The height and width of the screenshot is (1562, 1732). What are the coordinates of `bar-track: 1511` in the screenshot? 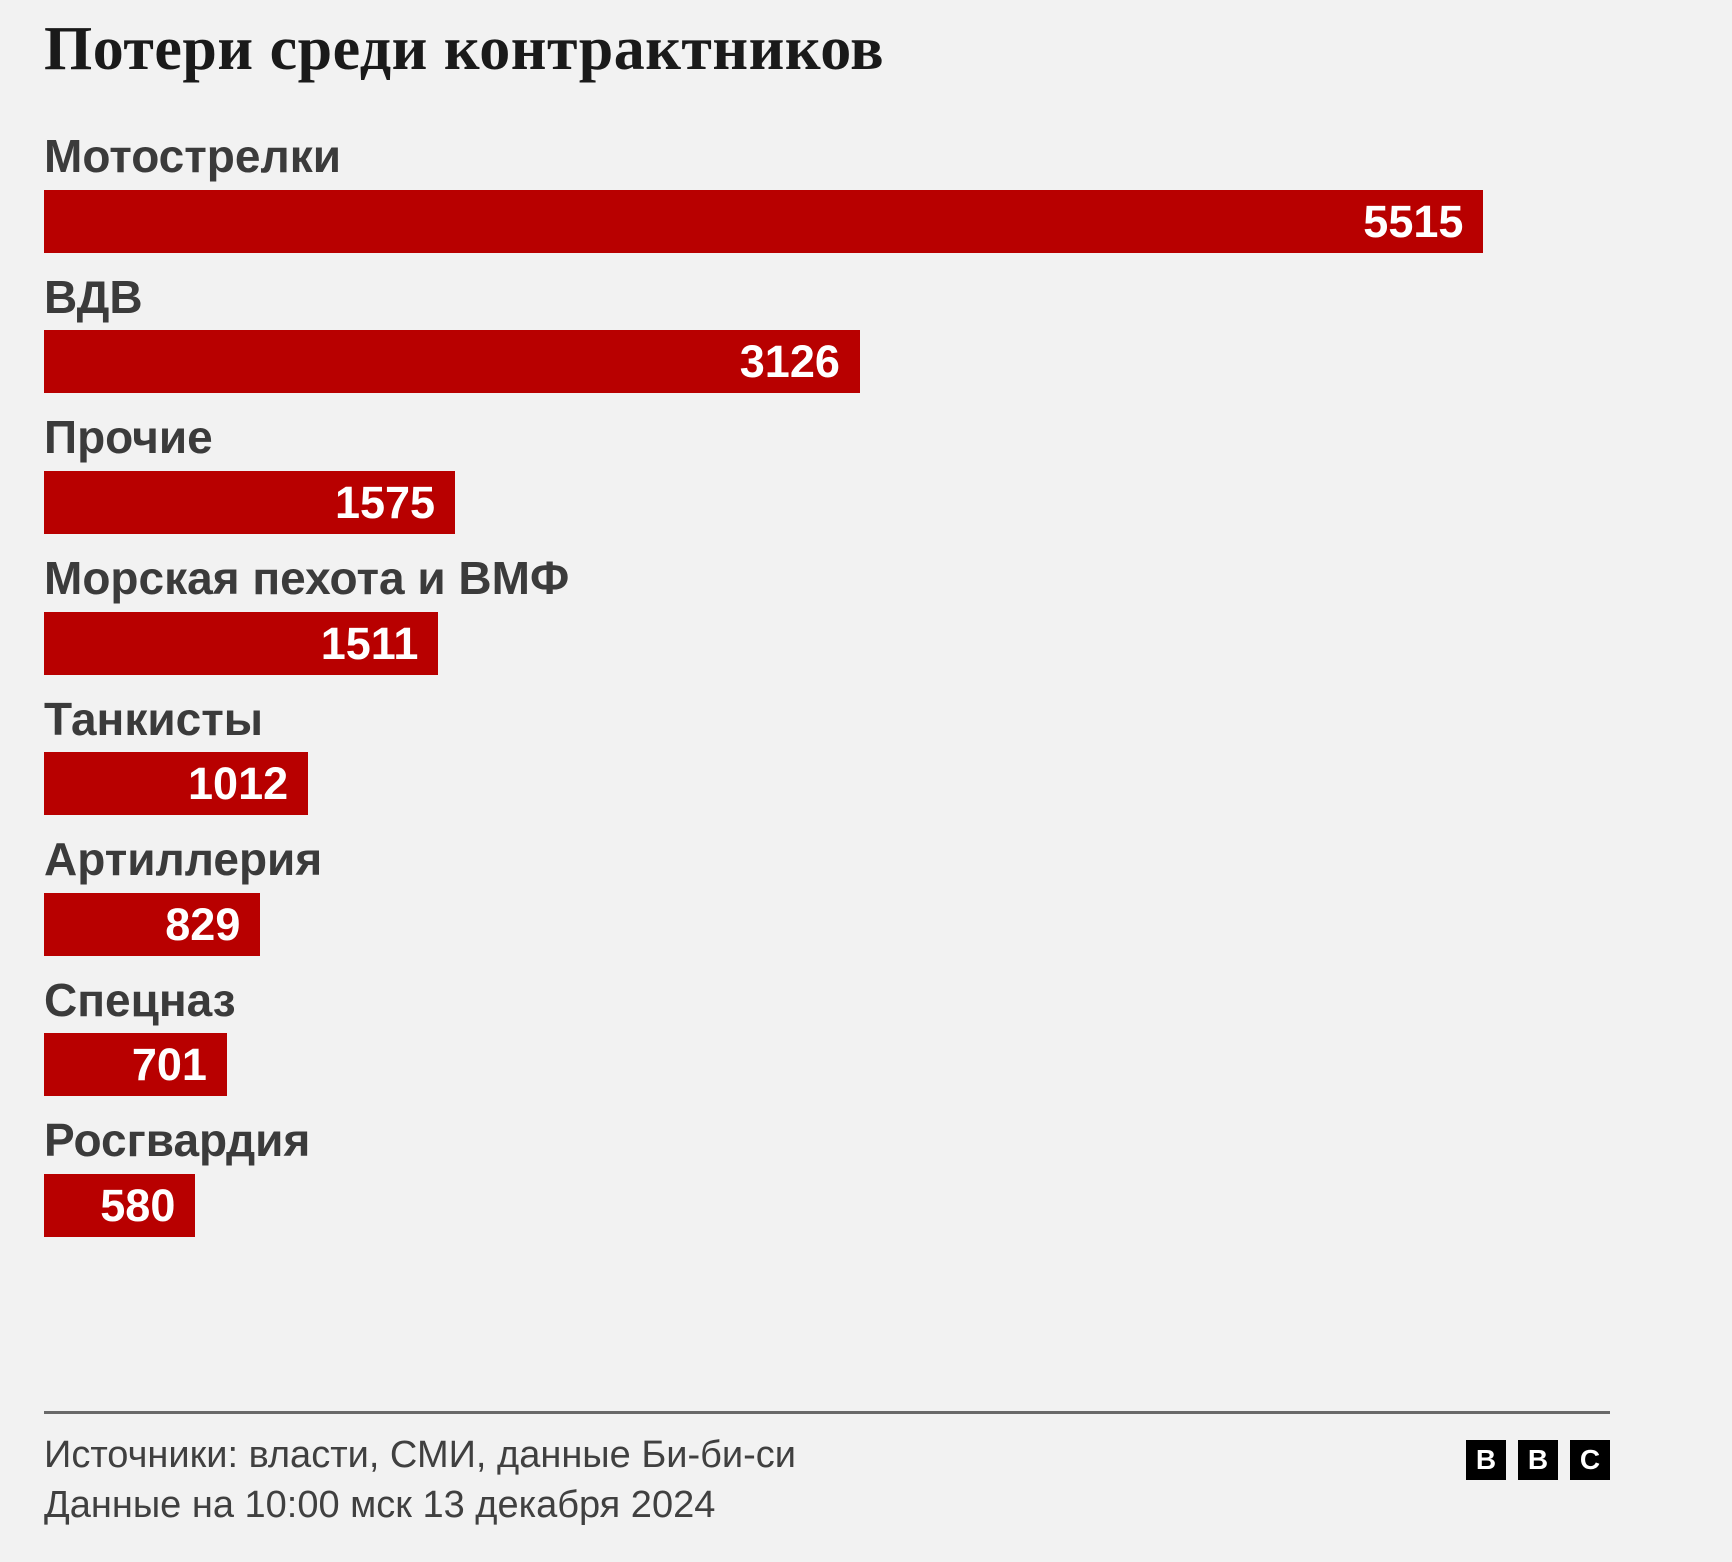 It's located at (827, 643).